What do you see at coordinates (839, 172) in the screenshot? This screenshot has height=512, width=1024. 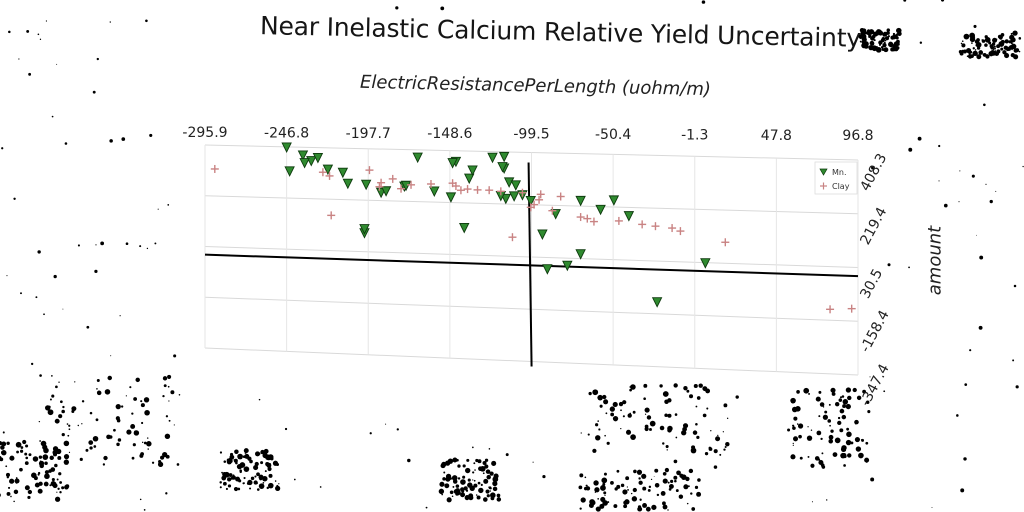 I see `legend-label: Mn.` at bounding box center [839, 172].